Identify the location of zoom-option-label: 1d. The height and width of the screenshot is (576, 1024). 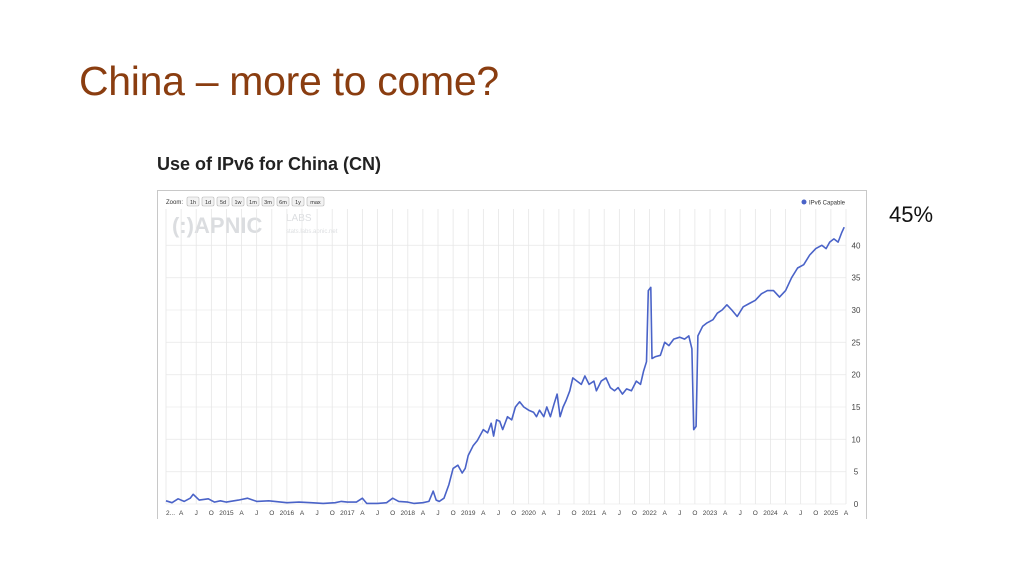
(208, 203).